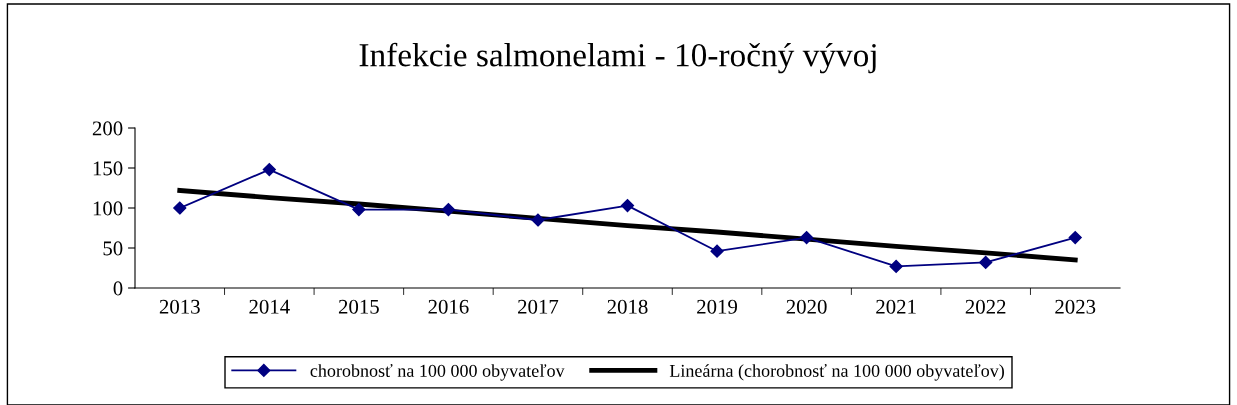  What do you see at coordinates (179, 306) in the screenshot?
I see `x-tick-label: 2013` at bounding box center [179, 306].